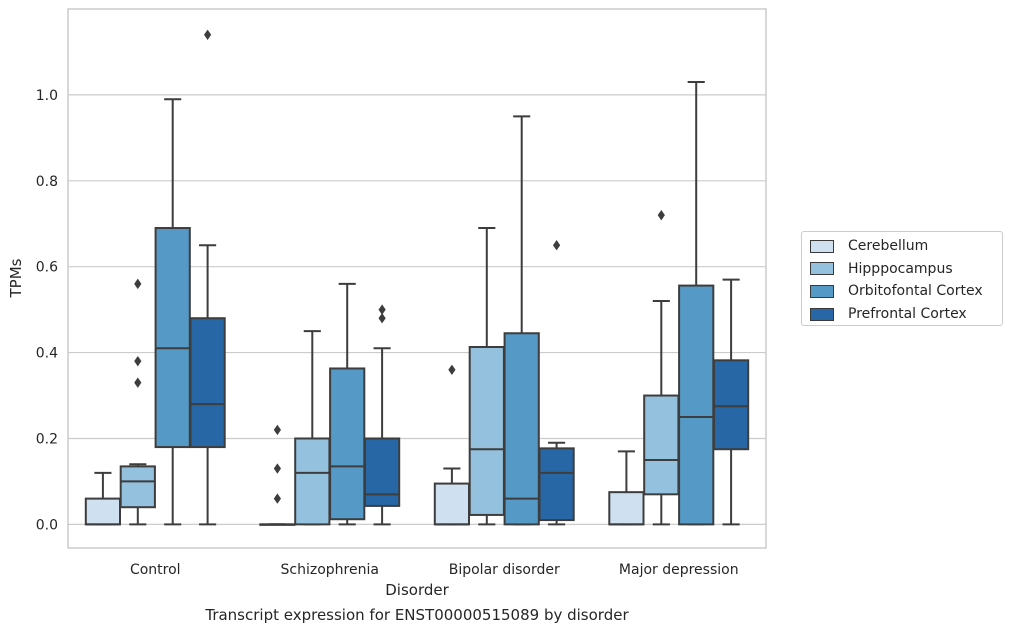  I want to click on legend-label: Cerebellum, so click(888, 246).